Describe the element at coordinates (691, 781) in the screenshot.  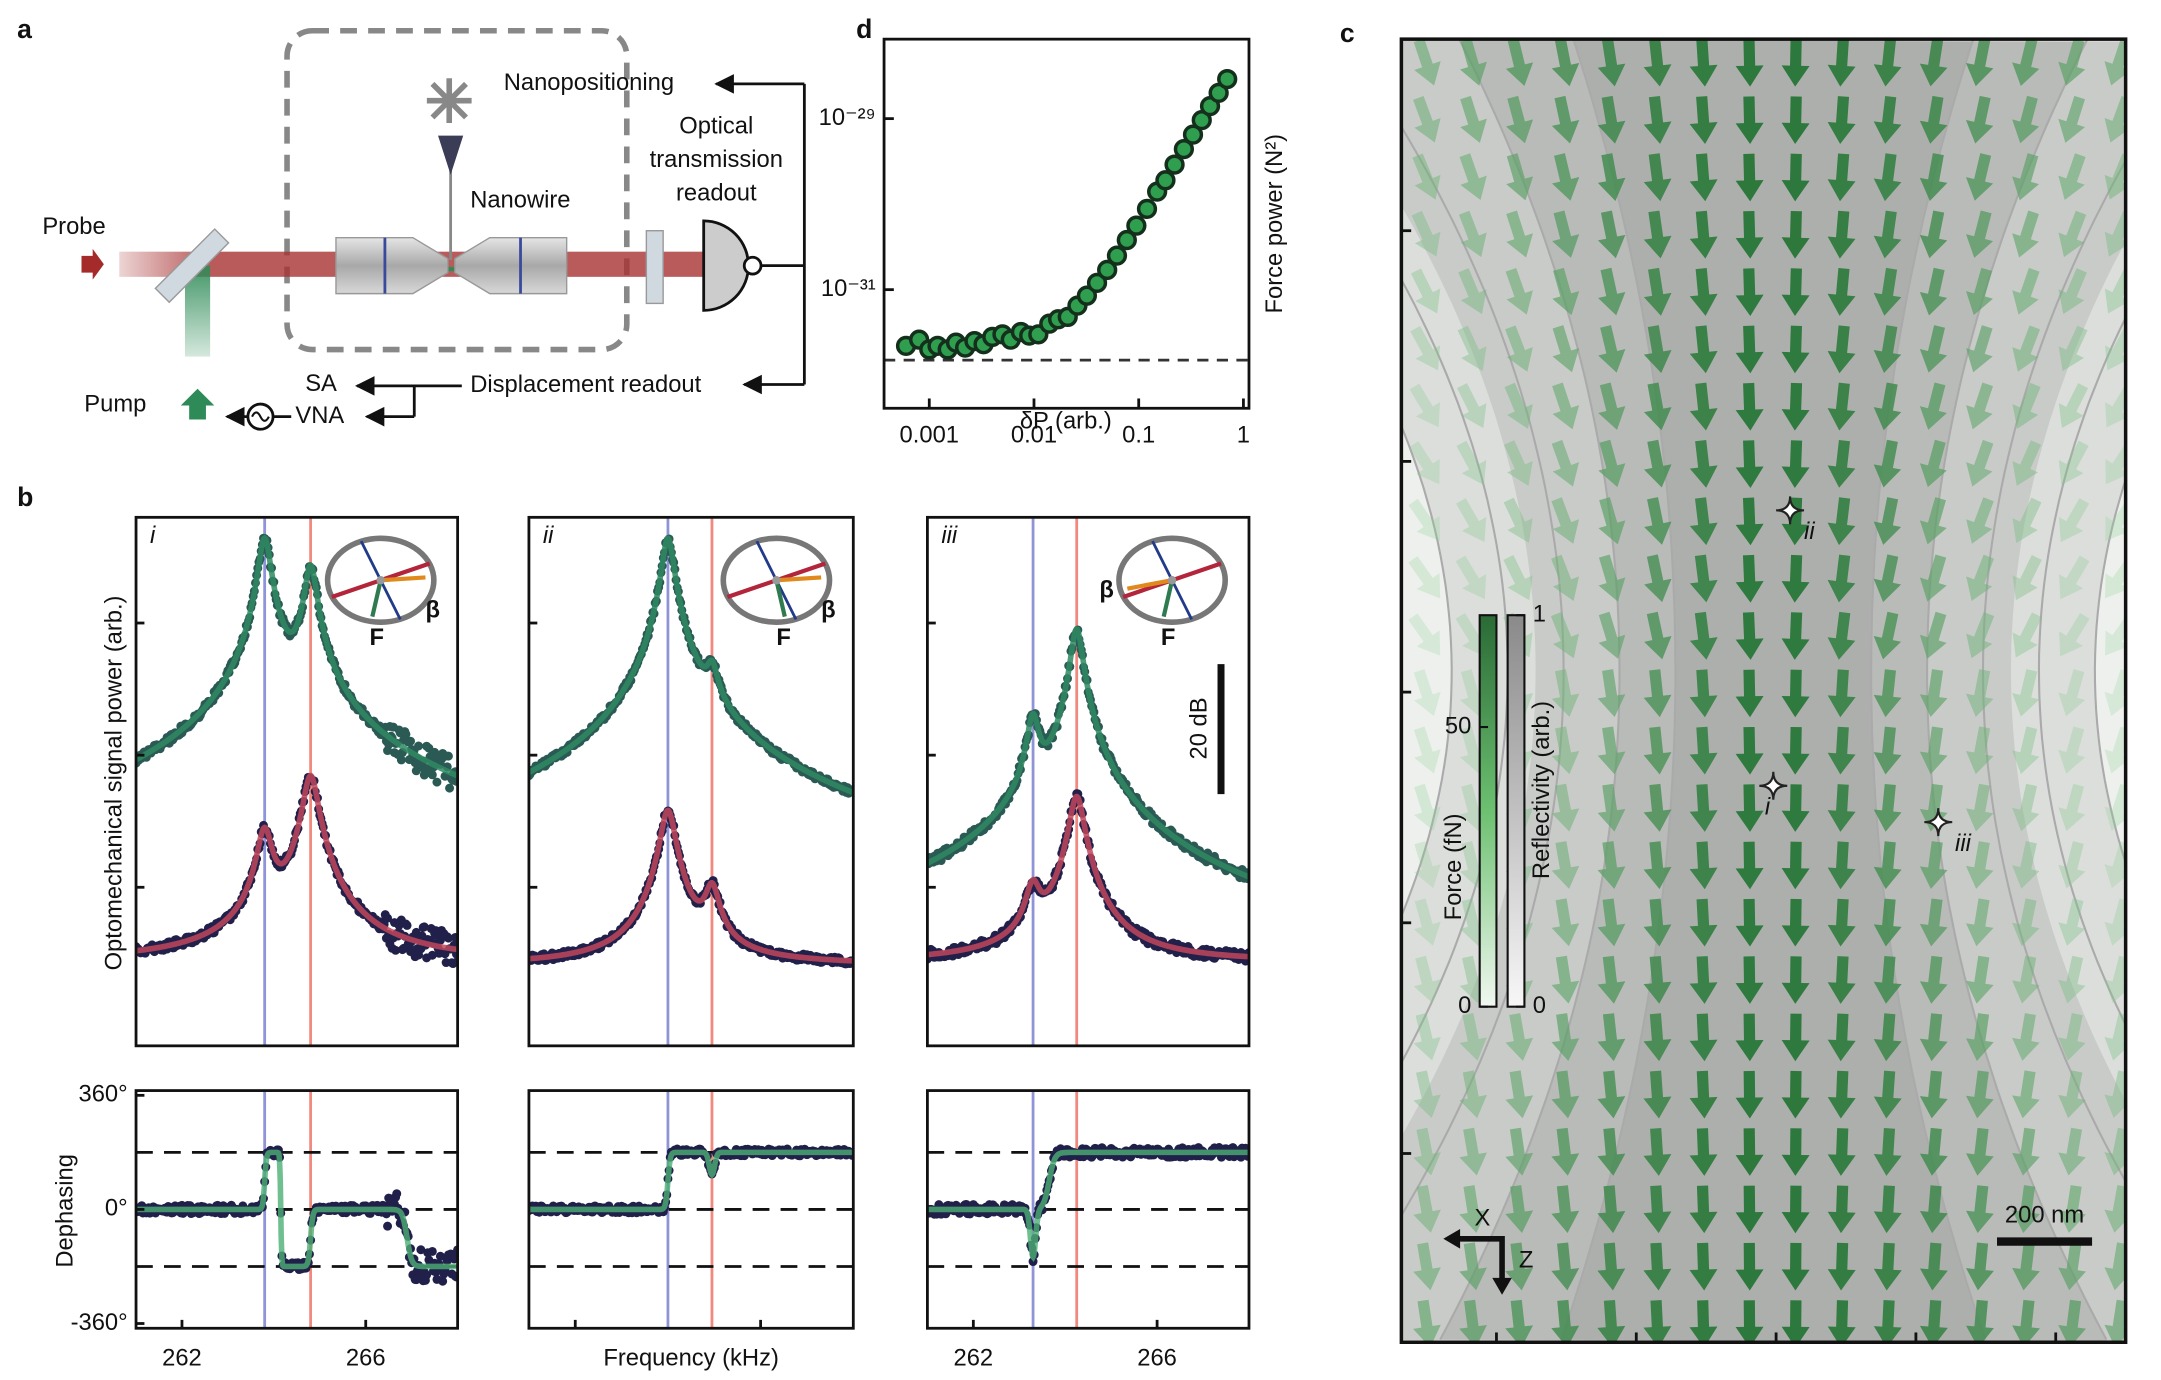
I see `plot-frame` at that location.